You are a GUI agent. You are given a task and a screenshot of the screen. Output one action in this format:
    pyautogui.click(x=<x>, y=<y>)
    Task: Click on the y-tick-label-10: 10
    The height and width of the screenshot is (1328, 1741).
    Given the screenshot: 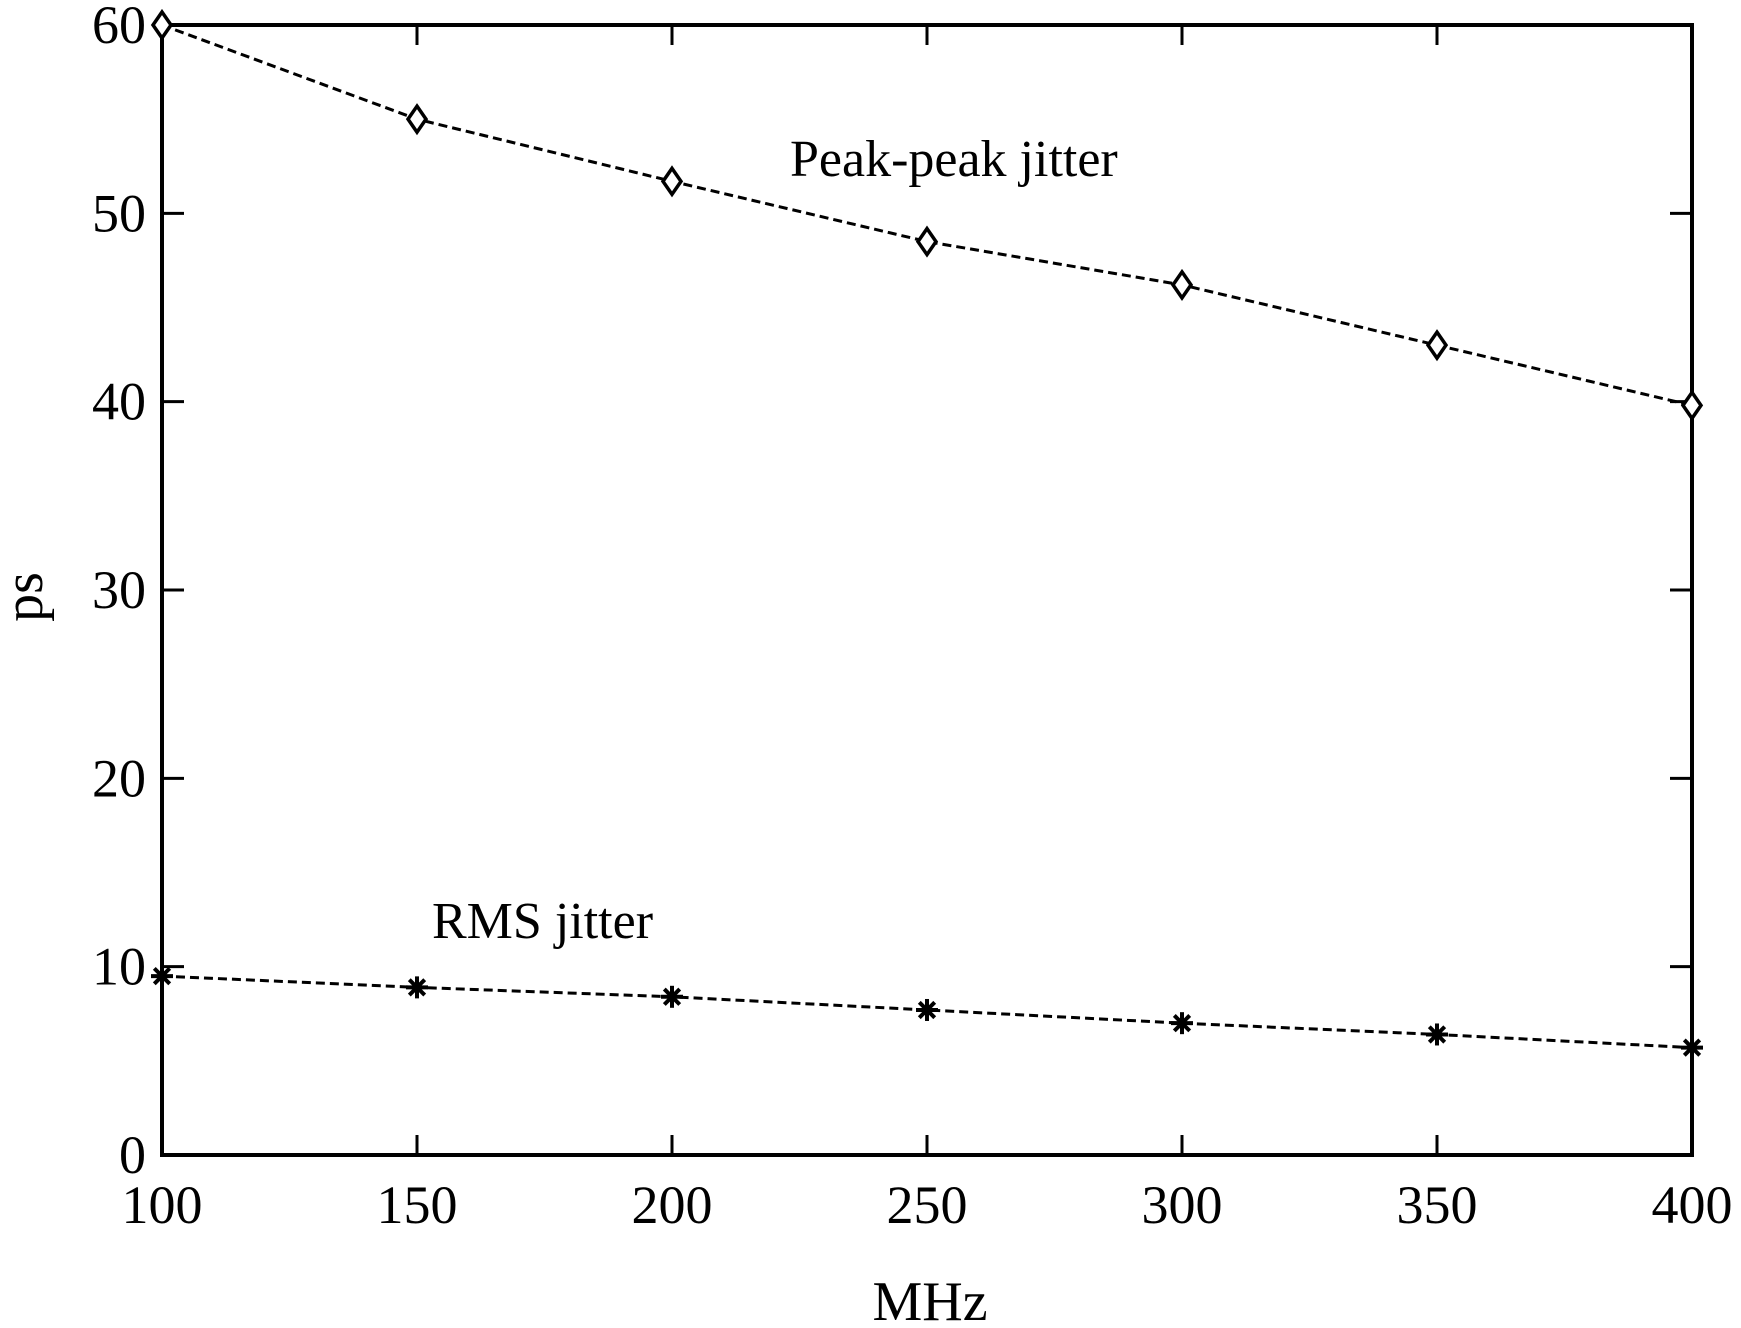 What is the action you would take?
    pyautogui.click(x=119, y=967)
    